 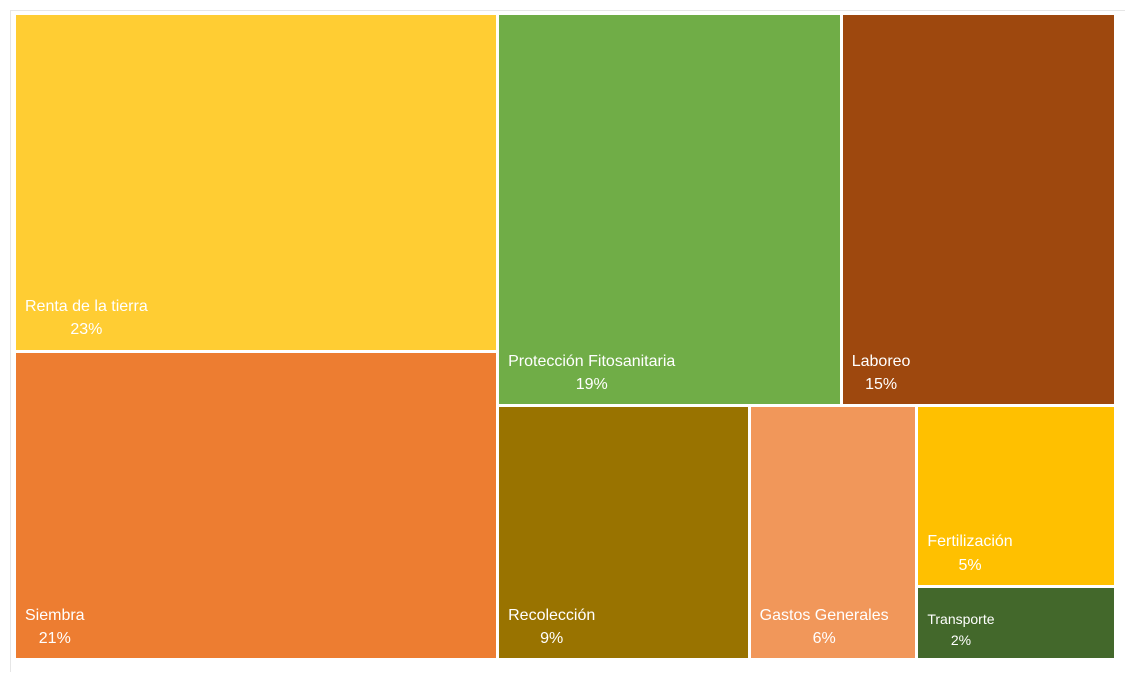 I want to click on tile-label-proteccion: Protección Fitosanitaria, so click(x=592, y=361).